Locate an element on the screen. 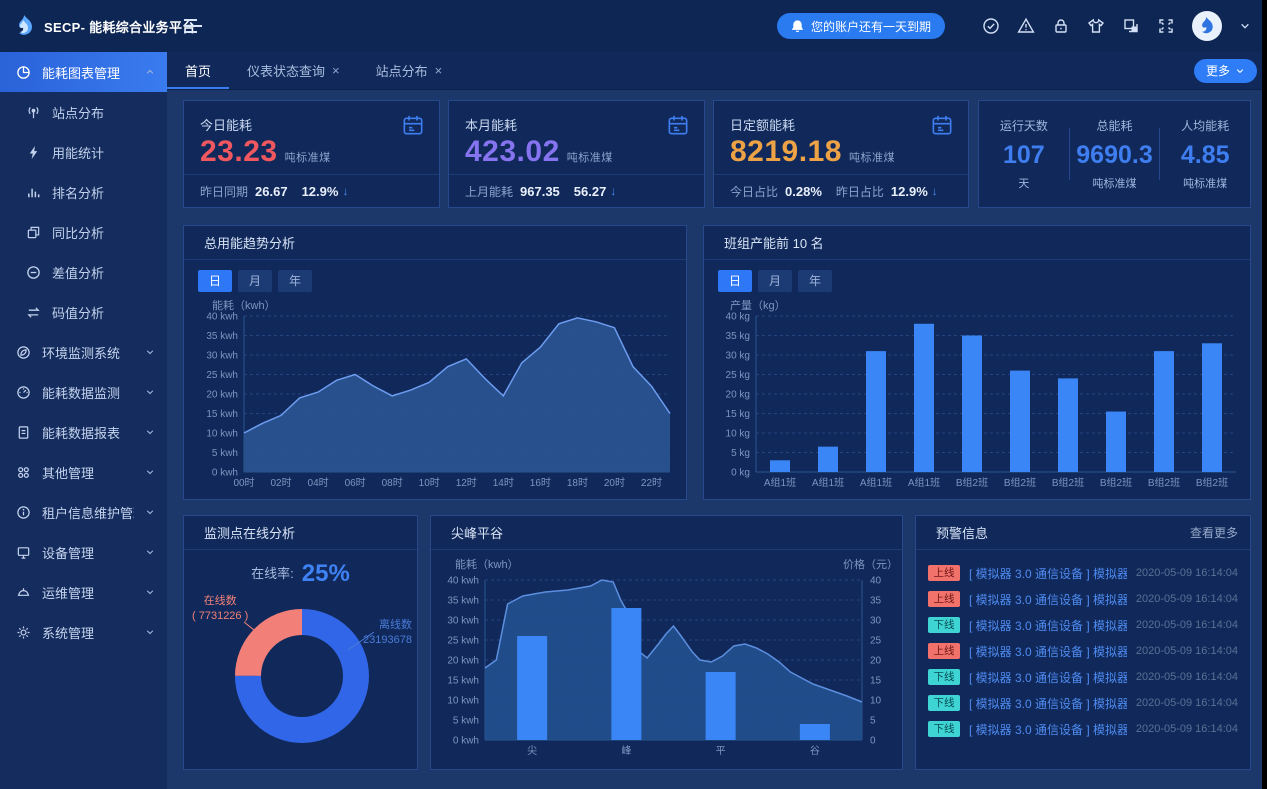  tab-label: 首页 is located at coordinates (198, 71).